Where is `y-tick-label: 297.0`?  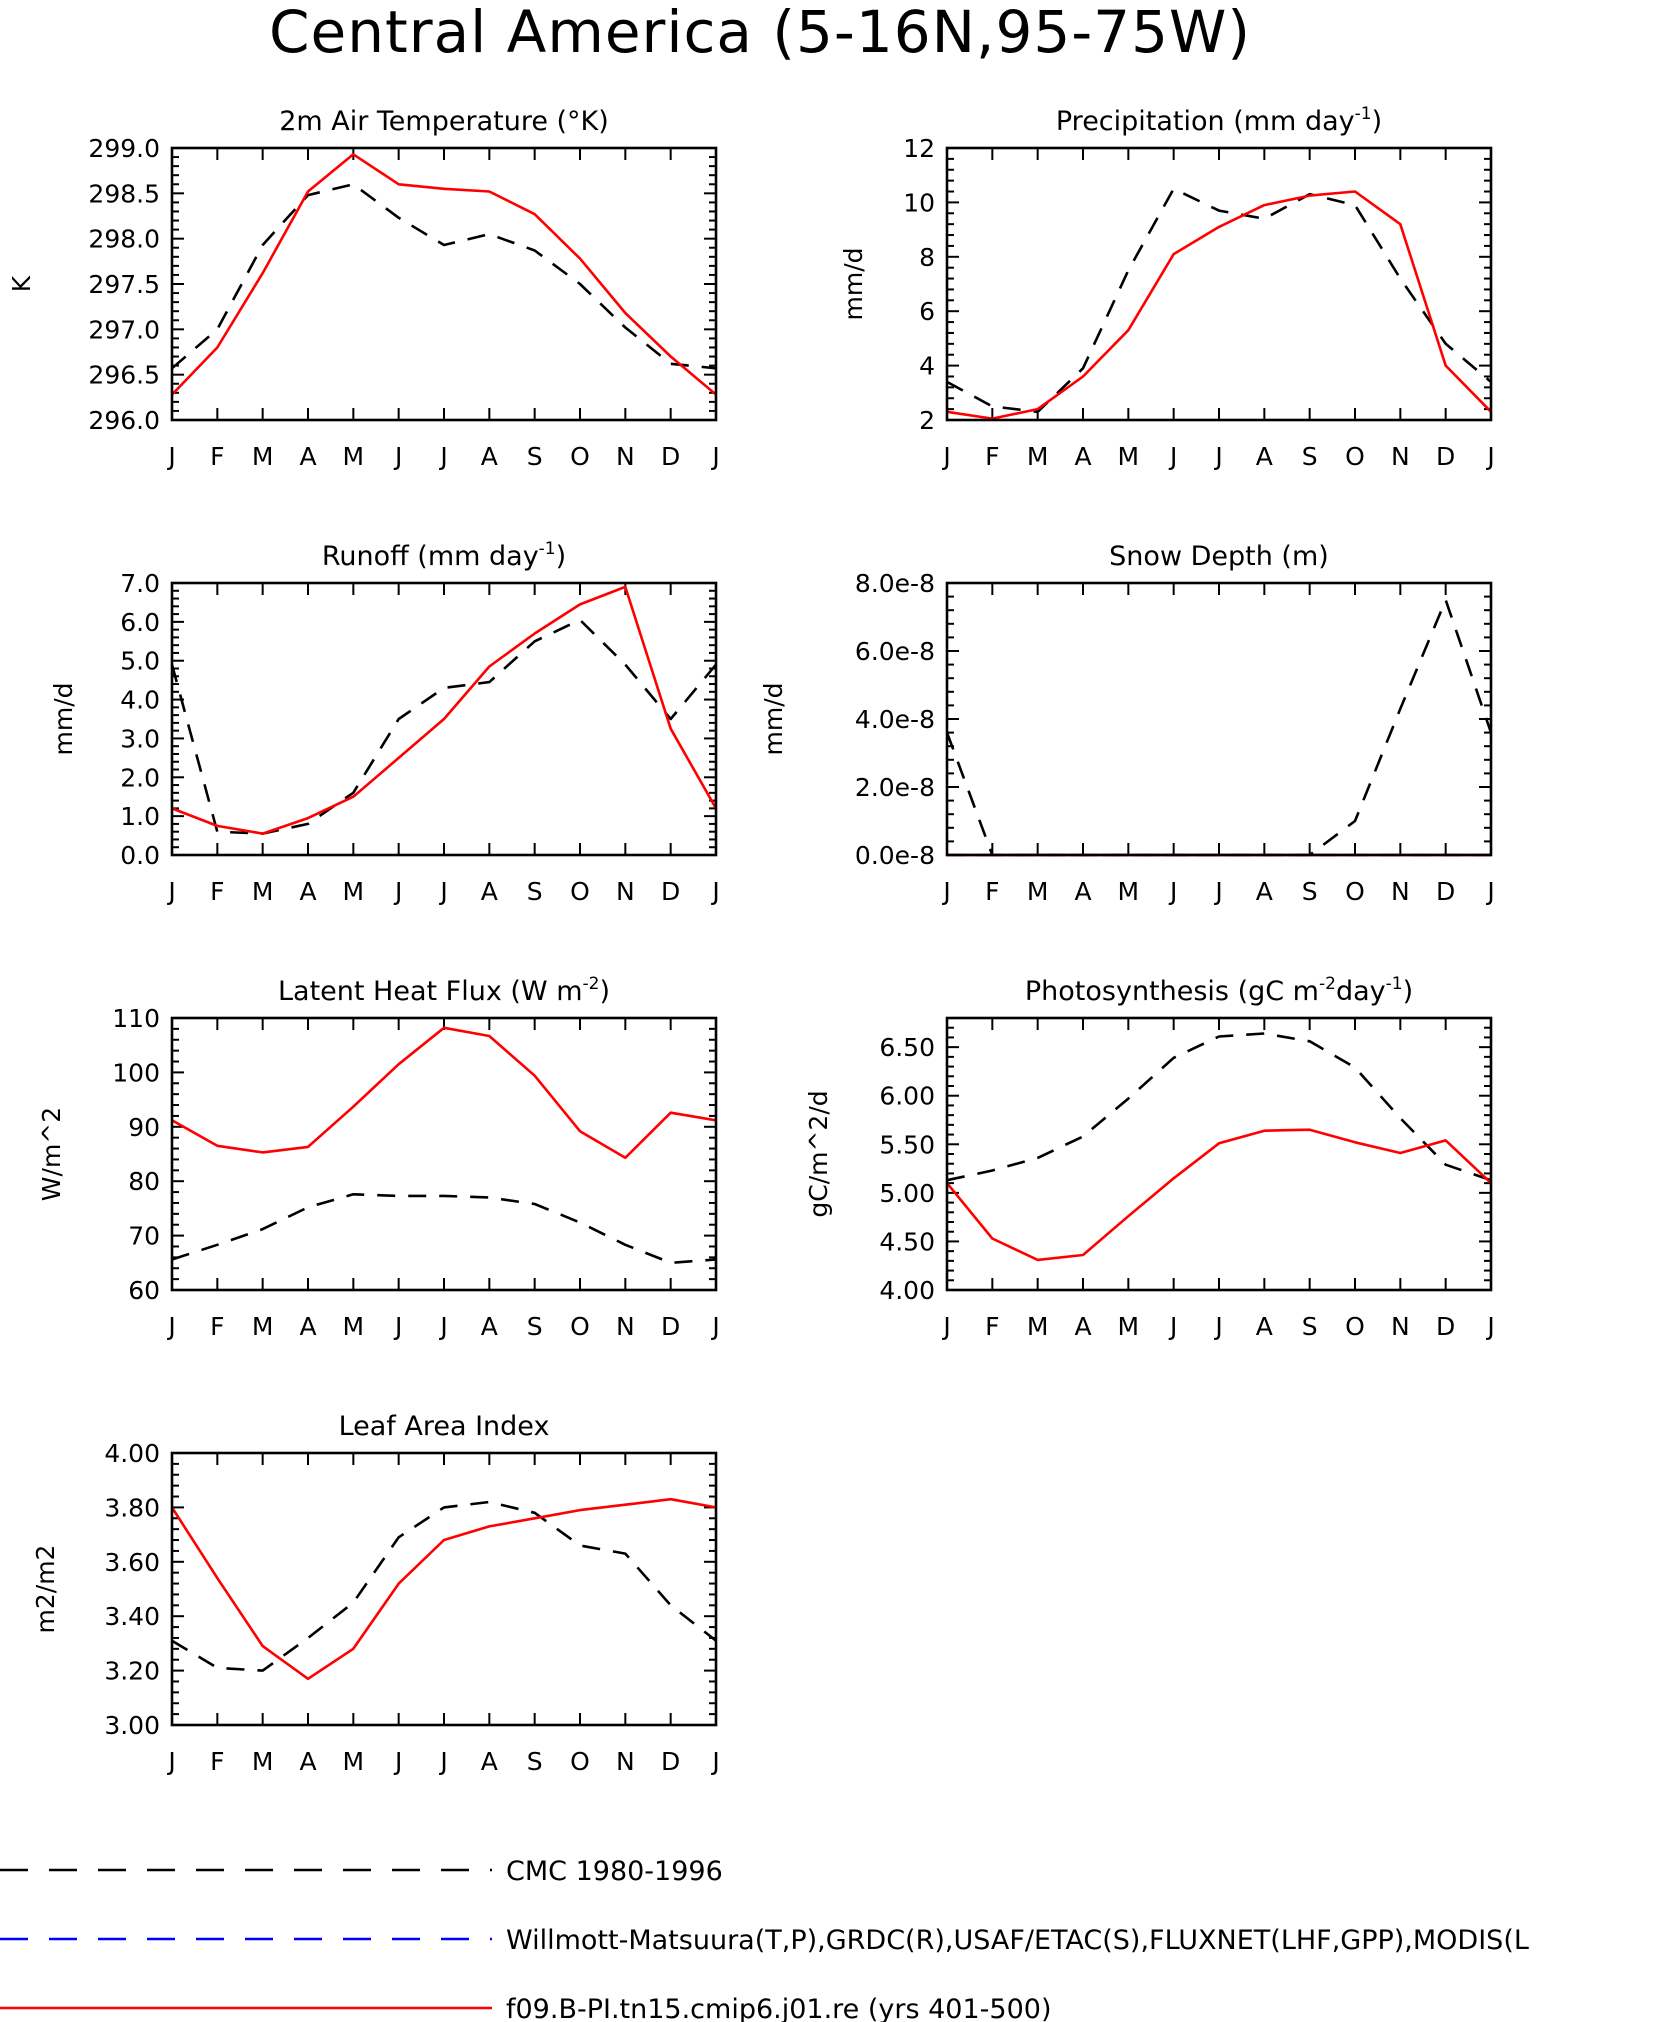 y-tick-label: 297.0 is located at coordinates (124, 329).